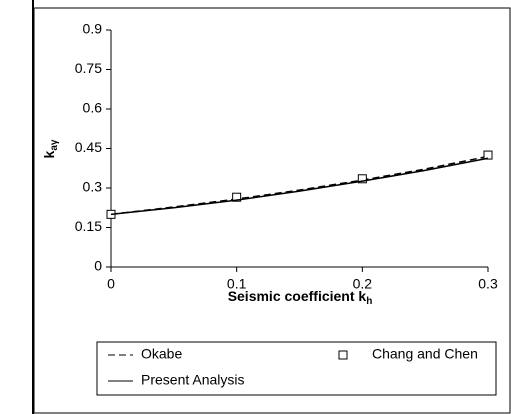 The image size is (511, 414). I want to click on y-tick-label: 0.45, so click(88, 147).